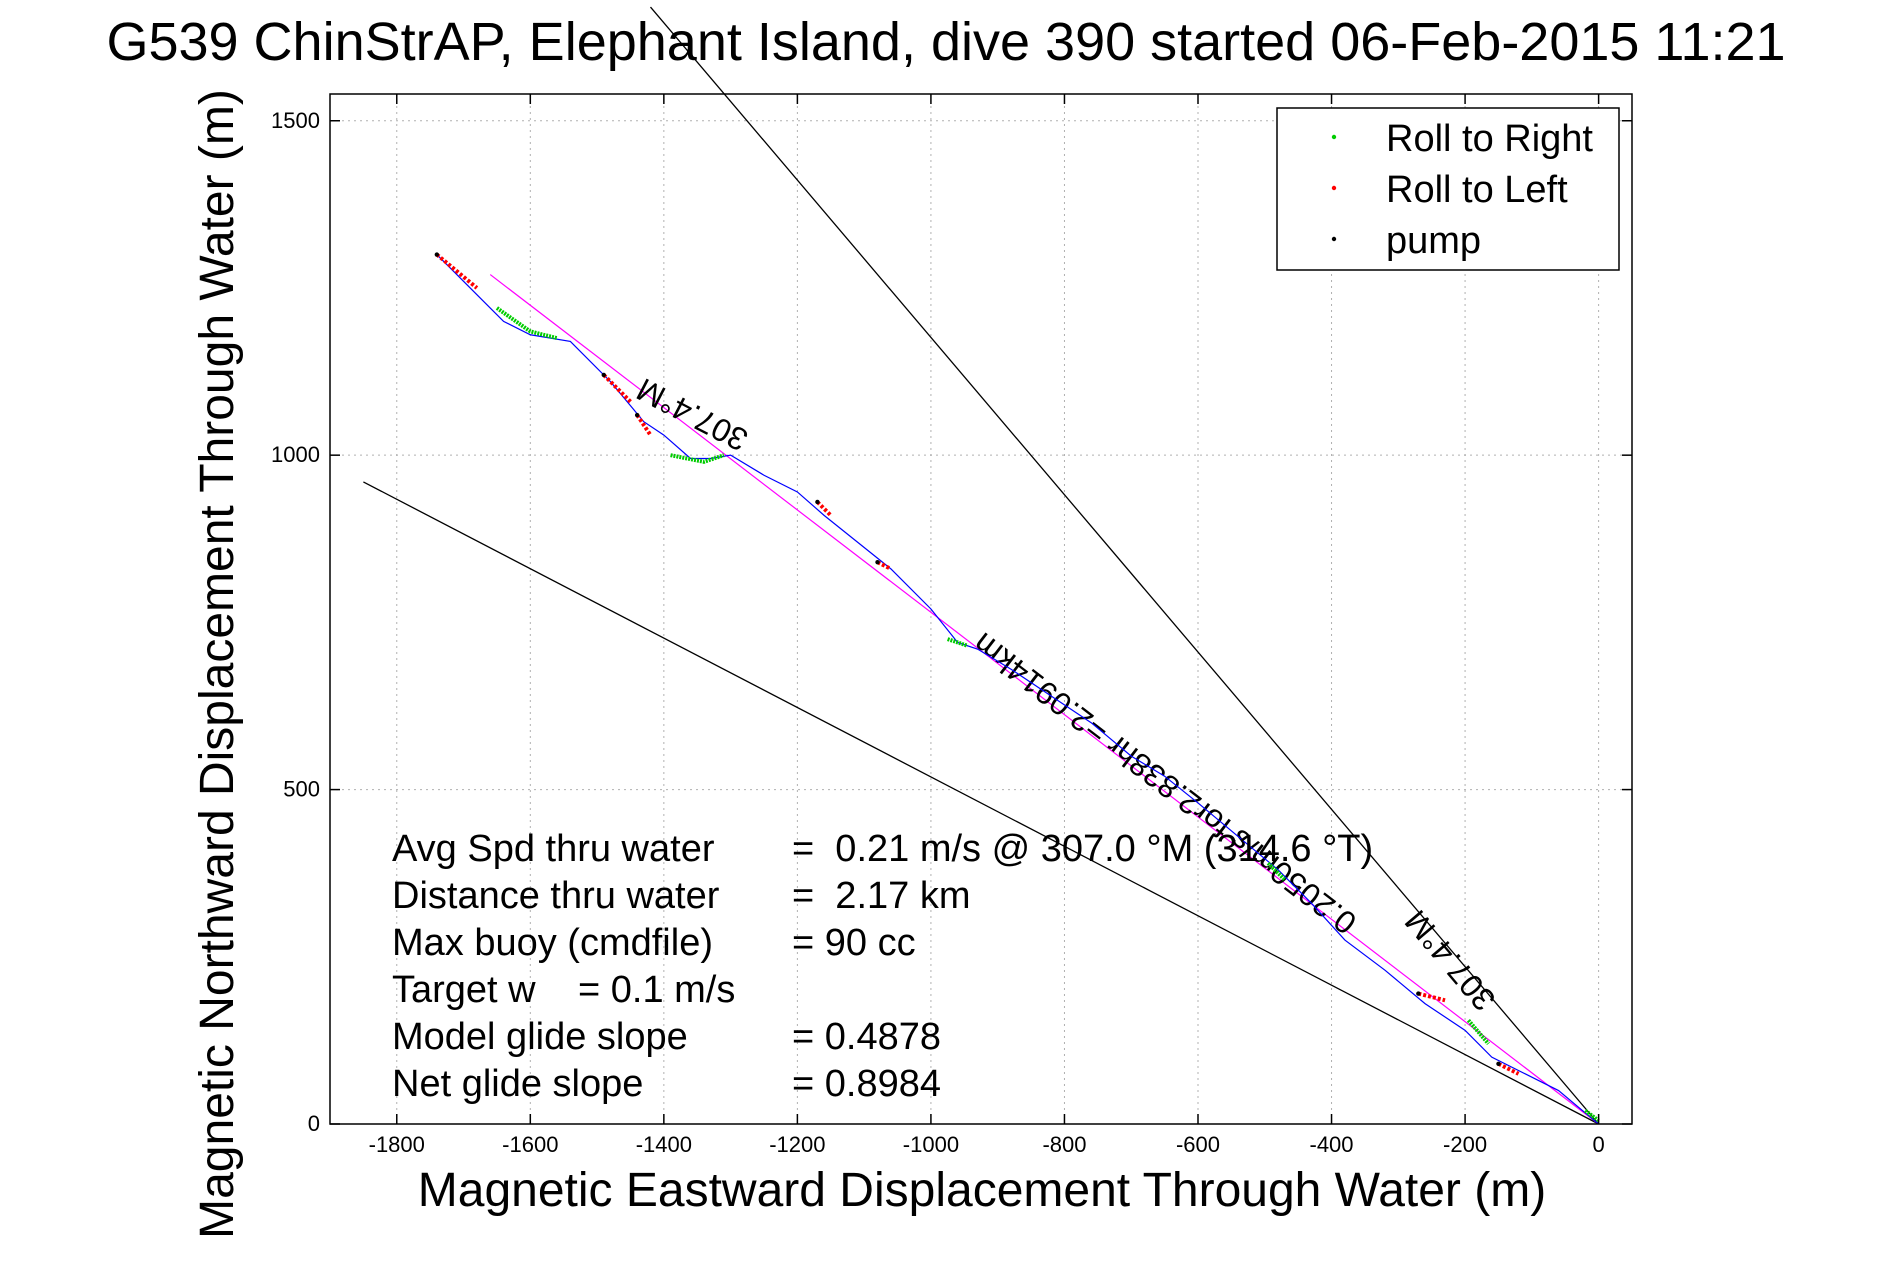  What do you see at coordinates (295, 454) in the screenshot?
I see `y-tick-label: 1000` at bounding box center [295, 454].